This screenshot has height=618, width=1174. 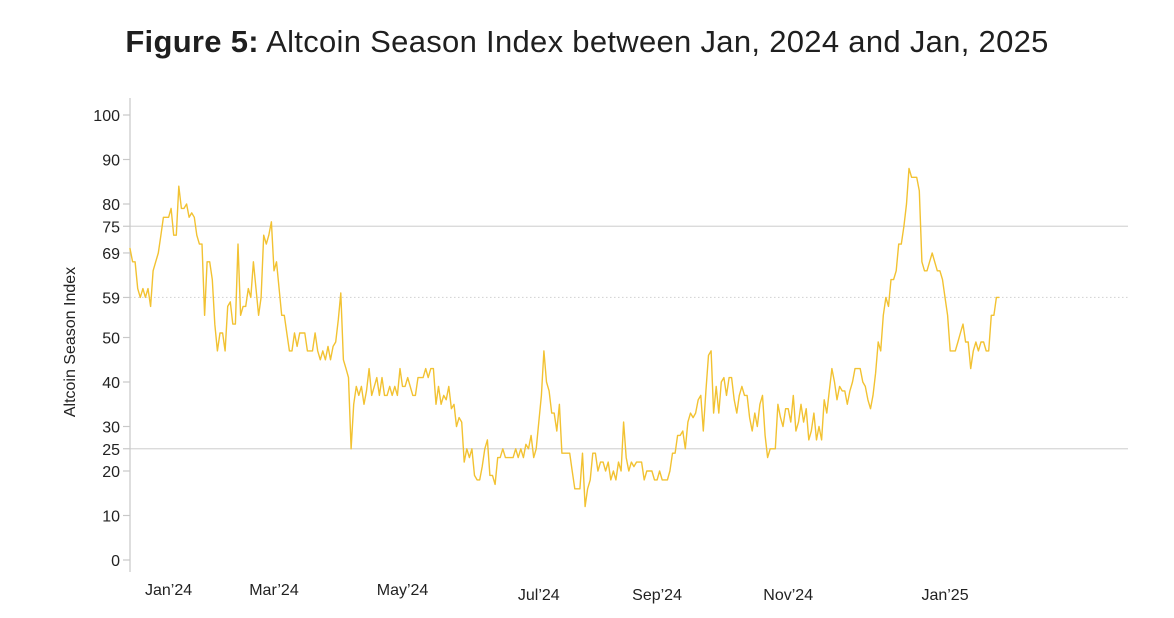 What do you see at coordinates (192, 41) in the screenshot?
I see `title-prefix: Figure 5:` at bounding box center [192, 41].